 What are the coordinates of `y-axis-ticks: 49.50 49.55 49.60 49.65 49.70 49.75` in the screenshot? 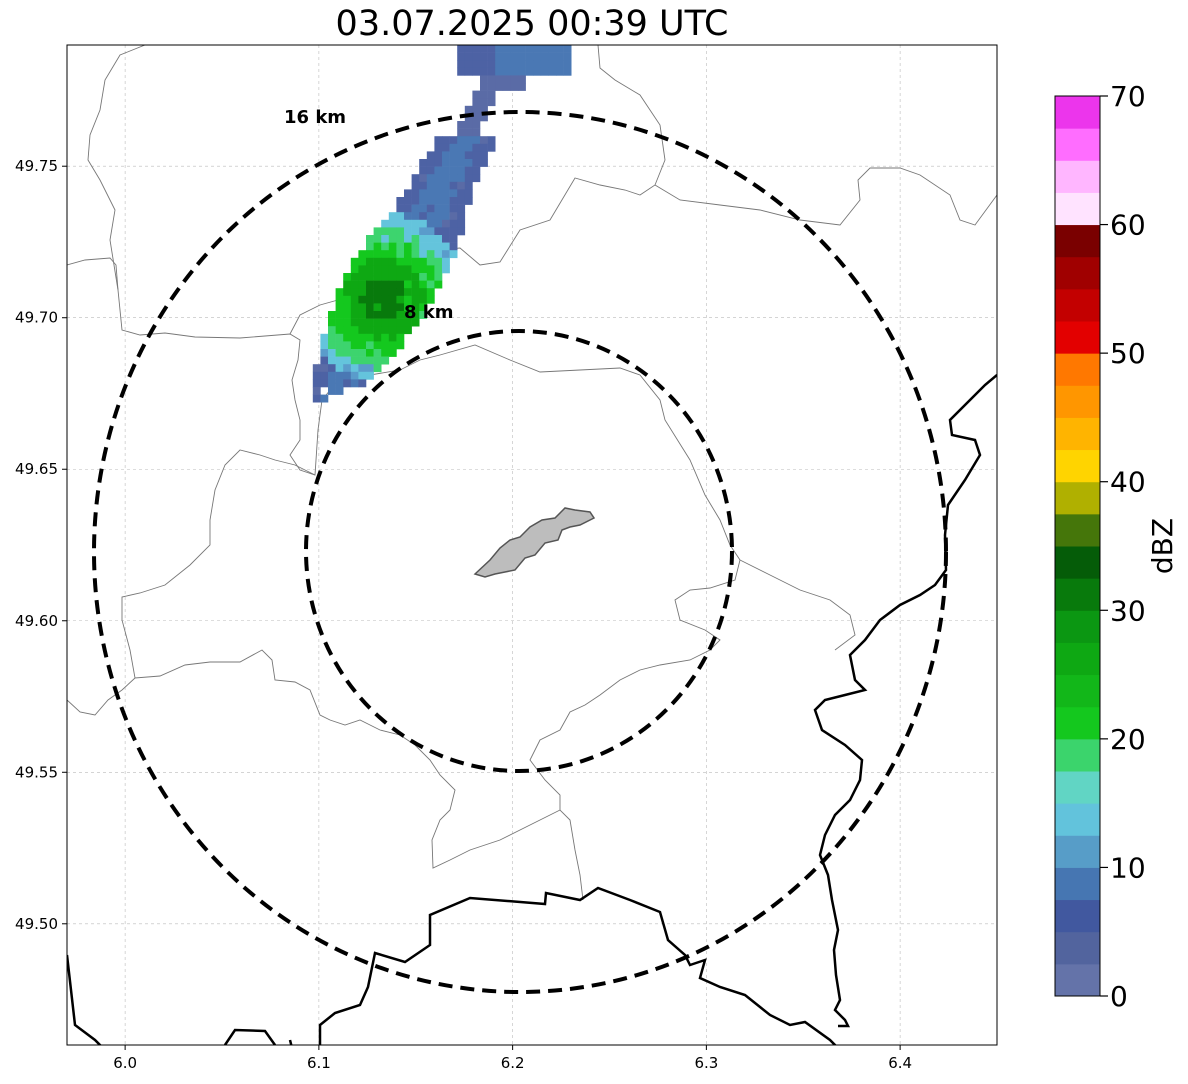 It's located at (41, 545).